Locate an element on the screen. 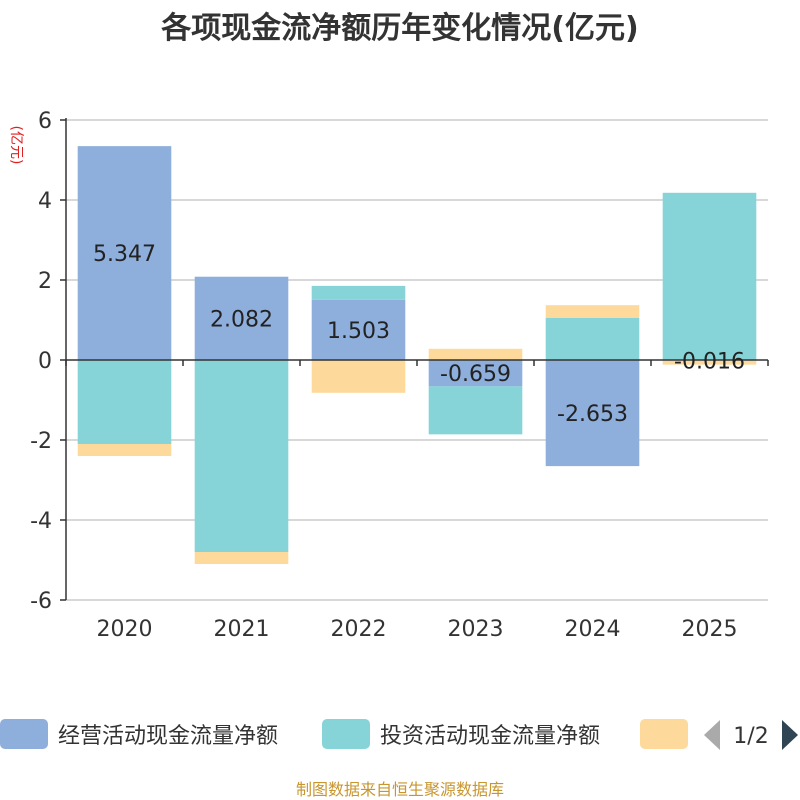 The image size is (800, 800). y-axis-unit: (亿元) is located at coordinates (16, 145).